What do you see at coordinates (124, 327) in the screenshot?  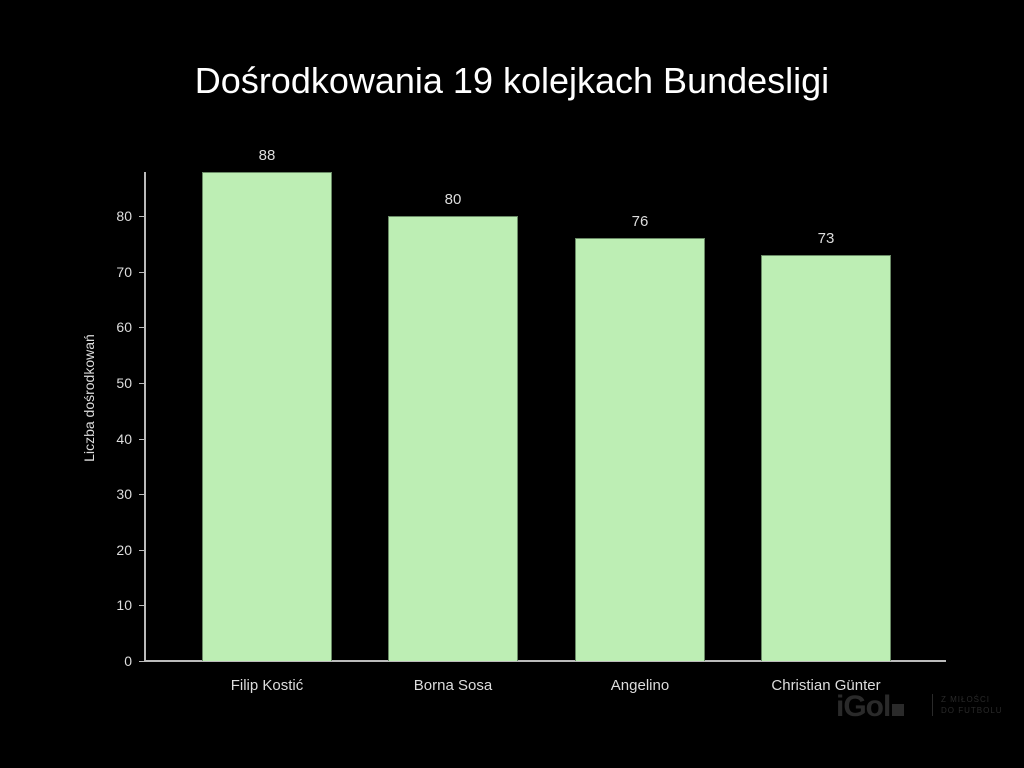 I see `y-tick-label: 60` at bounding box center [124, 327].